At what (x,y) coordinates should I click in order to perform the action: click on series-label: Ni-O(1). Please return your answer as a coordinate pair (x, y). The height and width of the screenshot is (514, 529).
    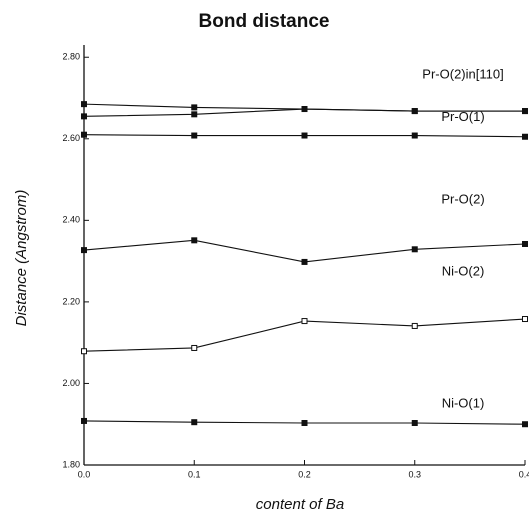
    Looking at the image, I should click on (463, 403).